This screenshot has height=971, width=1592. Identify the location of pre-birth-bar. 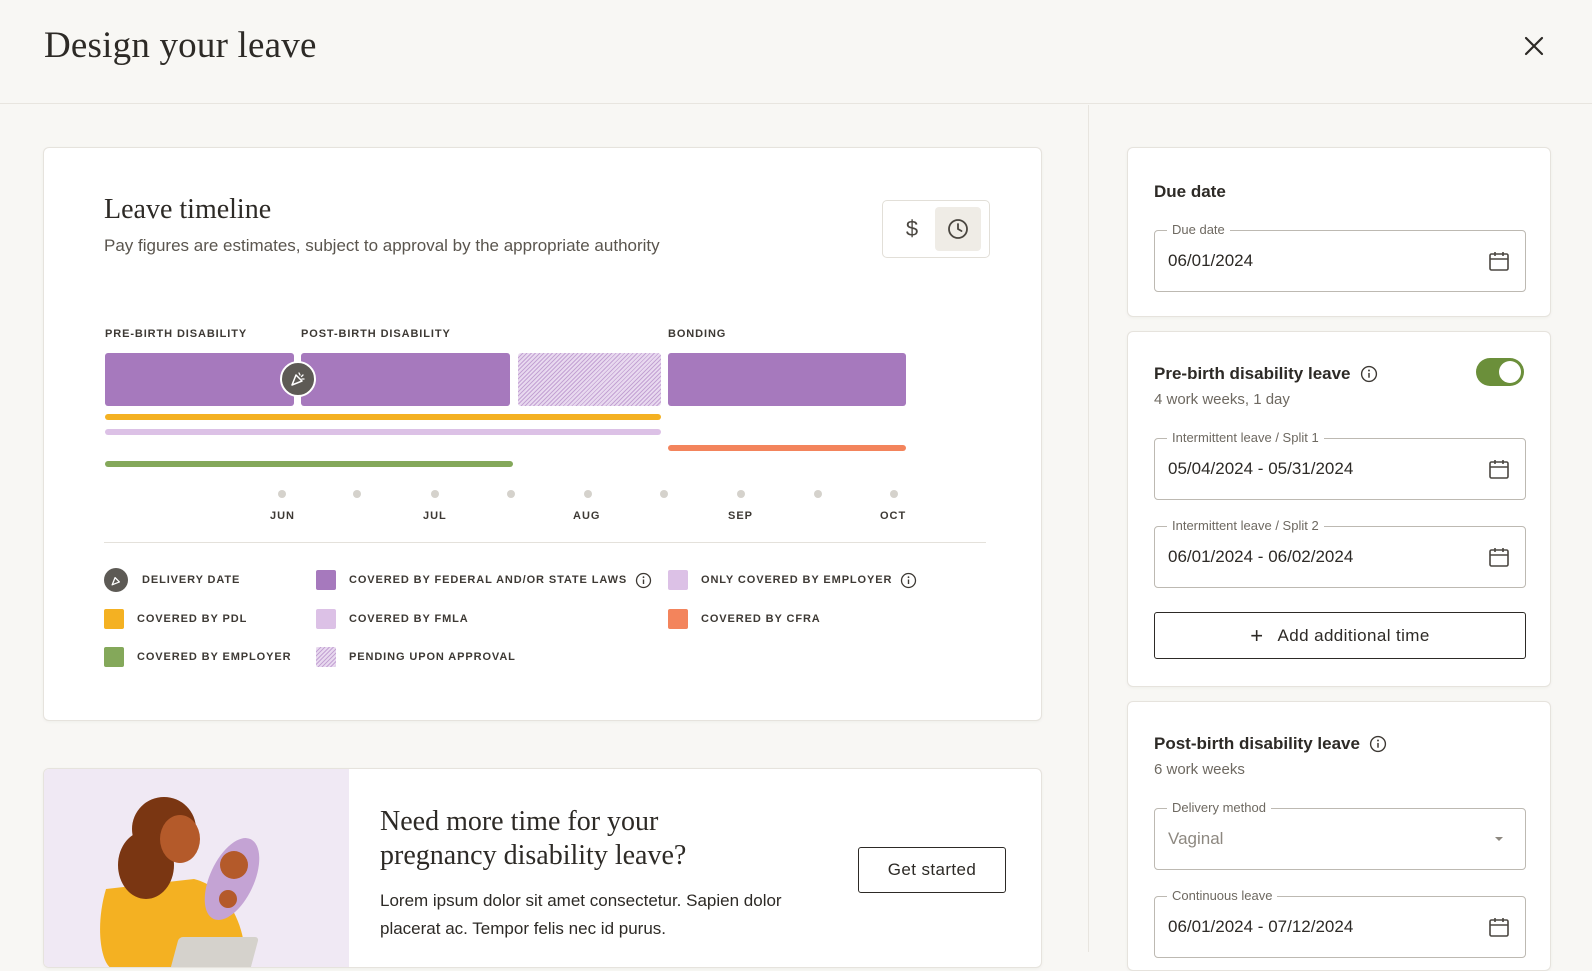
(199, 379).